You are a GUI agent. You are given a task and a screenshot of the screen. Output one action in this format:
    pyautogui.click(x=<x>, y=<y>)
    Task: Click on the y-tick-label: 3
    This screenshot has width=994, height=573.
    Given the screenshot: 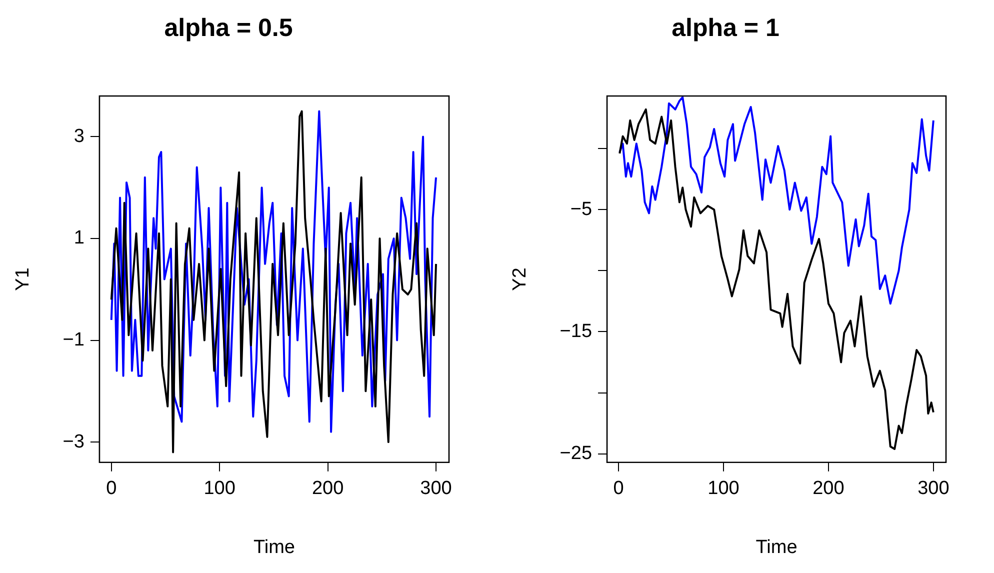 What is the action you would take?
    pyautogui.click(x=79, y=136)
    